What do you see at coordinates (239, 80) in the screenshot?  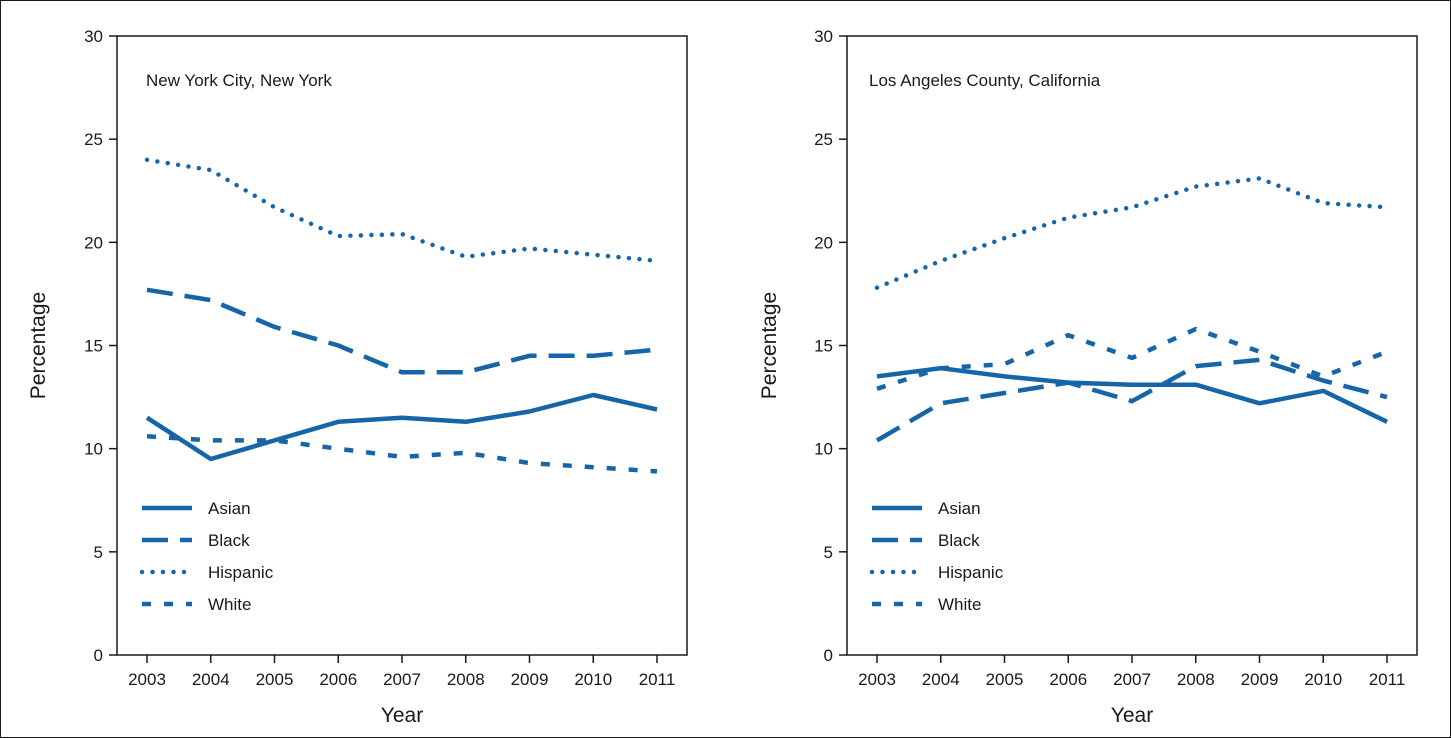 I see `panel-title: New York City, New York` at bounding box center [239, 80].